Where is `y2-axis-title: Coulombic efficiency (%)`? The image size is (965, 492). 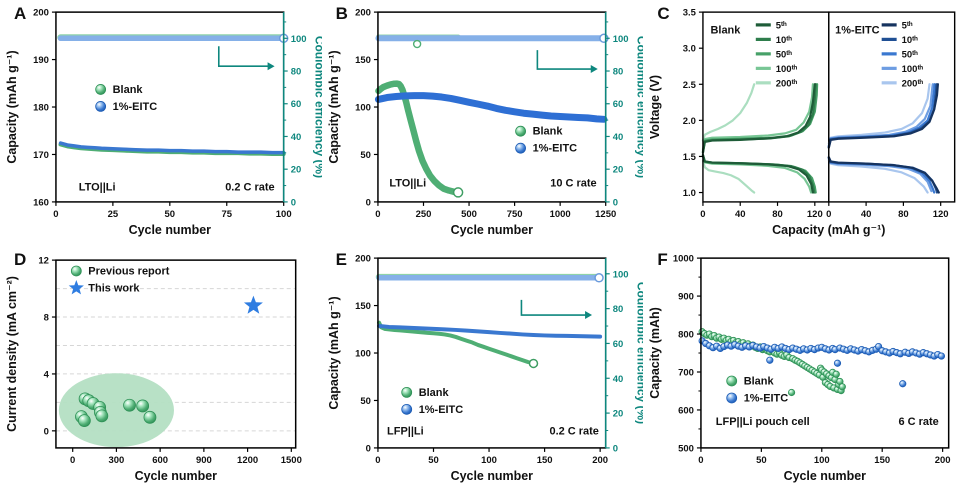 y2-axis-title: Coulombic efficiency (%) is located at coordinates (638, 107).